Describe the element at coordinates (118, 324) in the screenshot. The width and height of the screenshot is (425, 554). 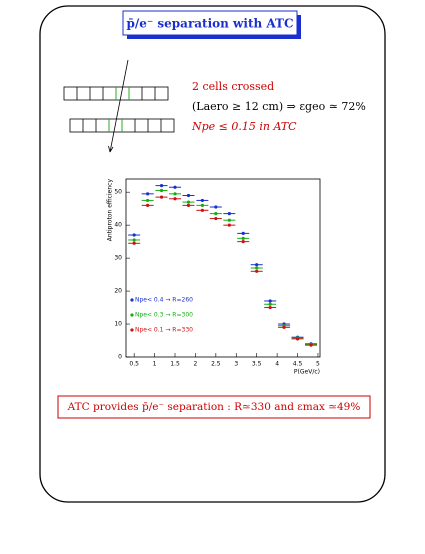
I see `y-tick-label: 10` at that location.